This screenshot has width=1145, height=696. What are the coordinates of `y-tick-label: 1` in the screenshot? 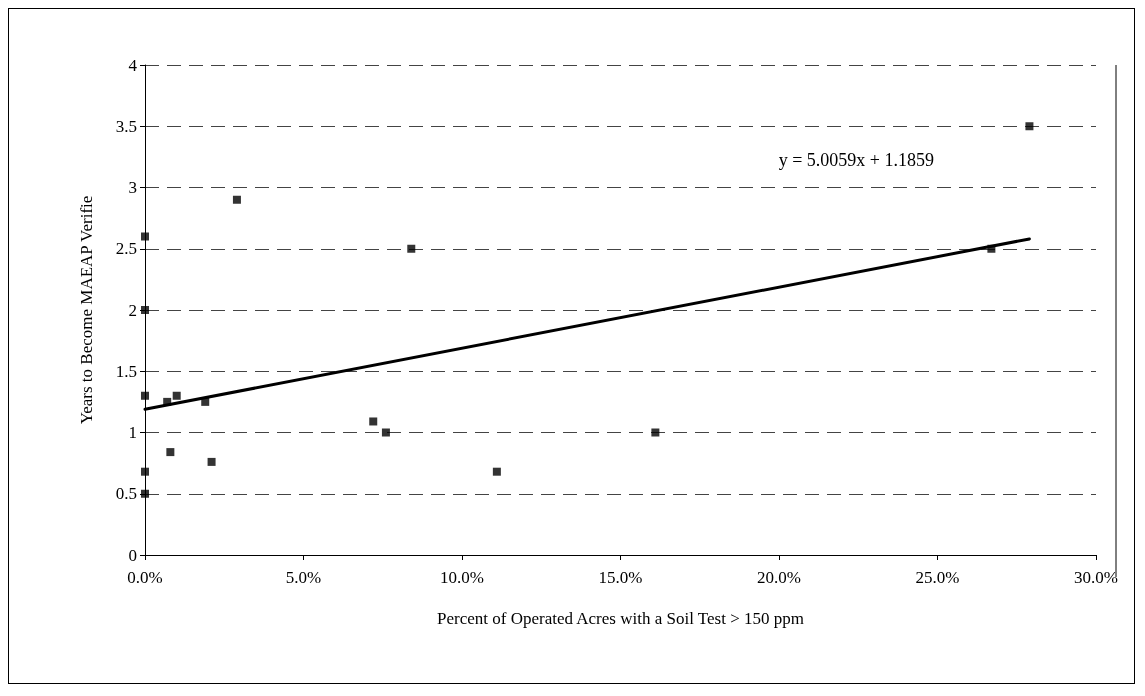 It's located at (132, 432).